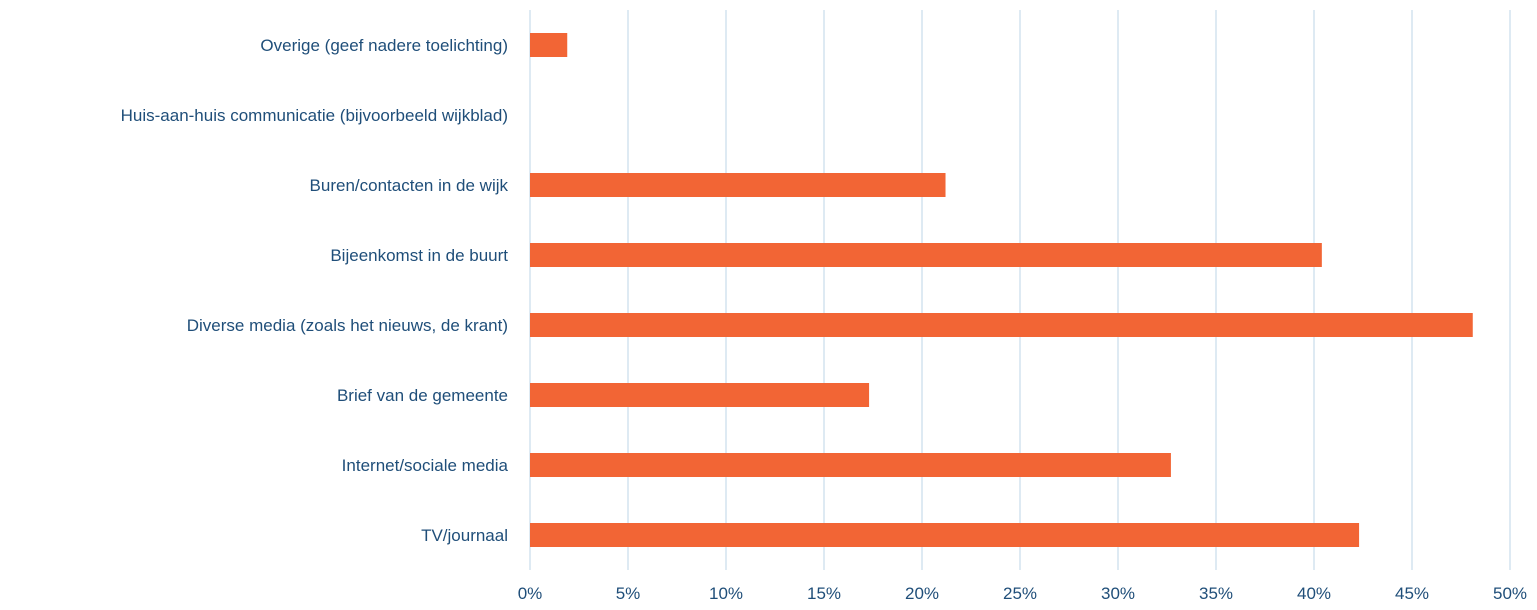 This screenshot has width=1537, height=610. What do you see at coordinates (1412, 593) in the screenshot?
I see `x-tick-label-9: 45%` at bounding box center [1412, 593].